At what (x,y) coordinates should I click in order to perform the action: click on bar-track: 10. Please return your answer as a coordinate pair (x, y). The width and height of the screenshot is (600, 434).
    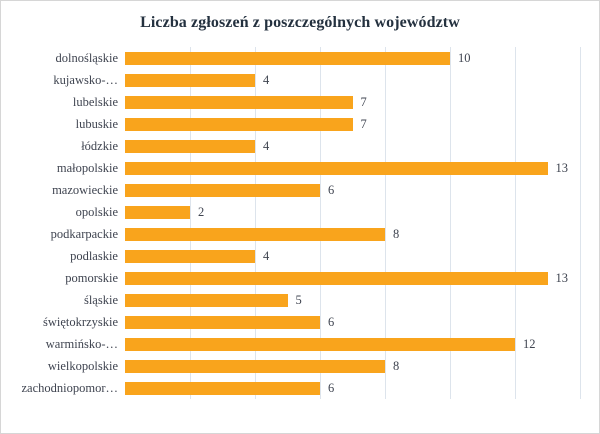
    Looking at the image, I should click on (352, 57).